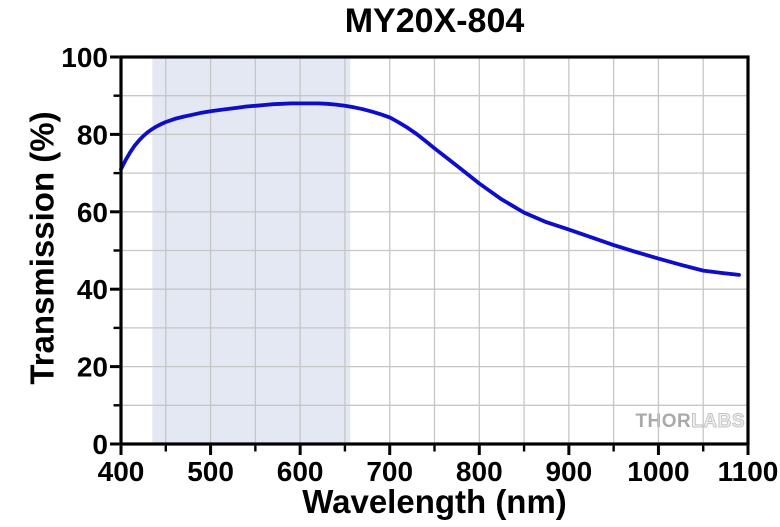 Image resolution: width=780 pixels, height=527 pixels. Describe the element at coordinates (479, 471) in the screenshot. I see `x-tick-label: 800` at that location.